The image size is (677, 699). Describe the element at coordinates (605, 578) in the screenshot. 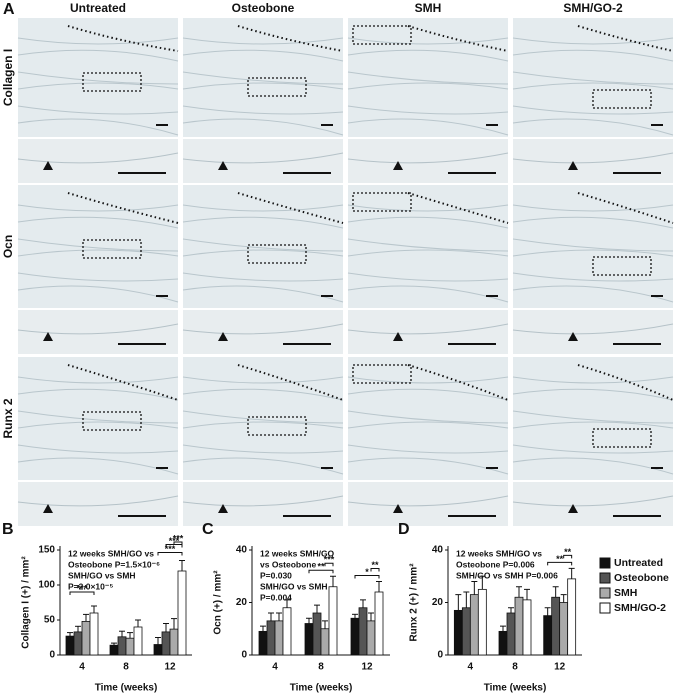

I see `legend-swatch` at that location.